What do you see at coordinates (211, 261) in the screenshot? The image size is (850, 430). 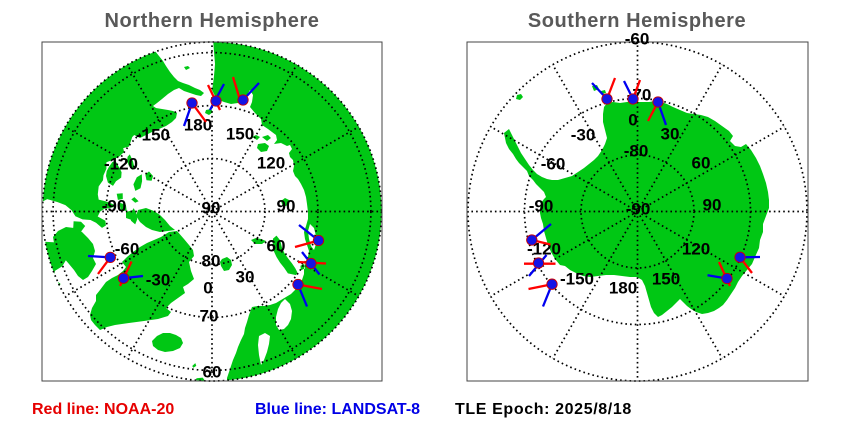 I see `svg-text: 80` at bounding box center [211, 261].